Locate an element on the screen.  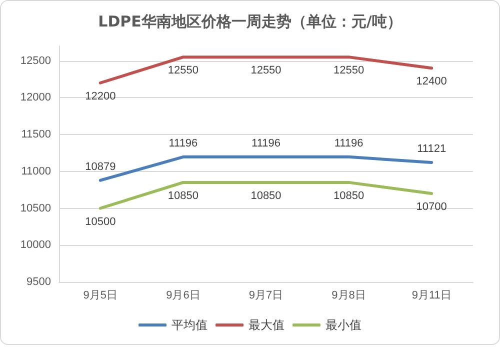
data-label: 10879 is located at coordinates (100, 166).